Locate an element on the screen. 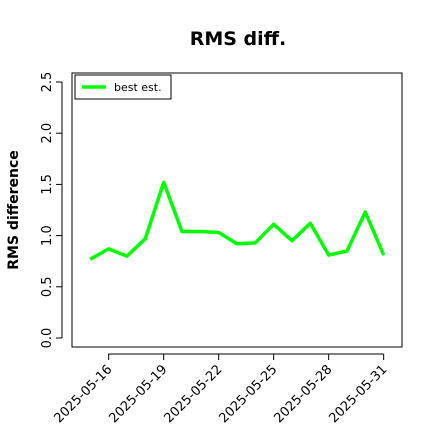 The image size is (440, 440). legend-entry-label: best est. is located at coordinates (138, 87).